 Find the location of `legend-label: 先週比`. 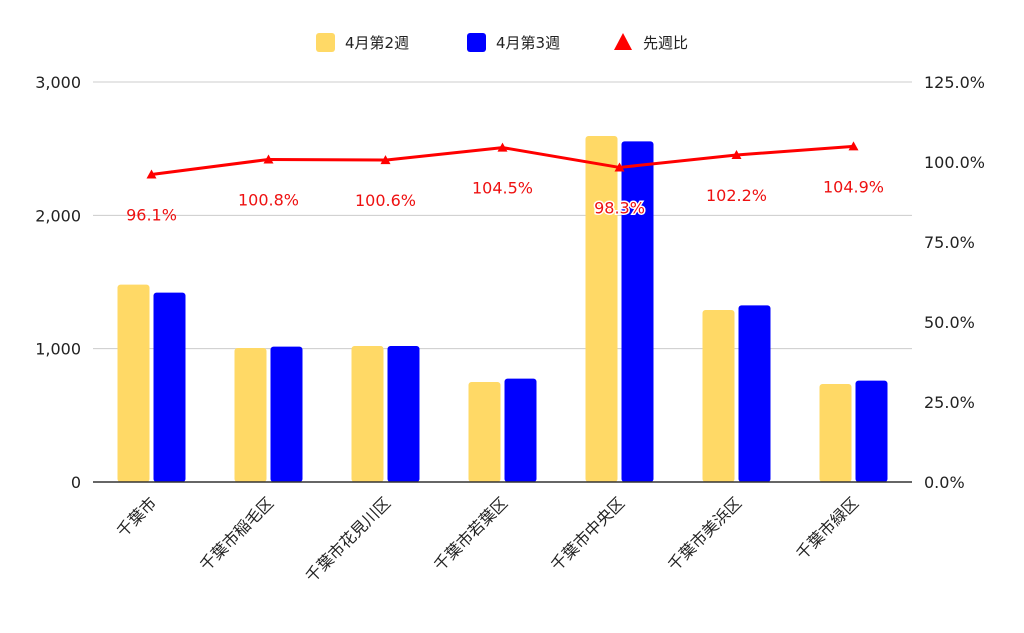

legend-label: 先週比 is located at coordinates (665, 43).